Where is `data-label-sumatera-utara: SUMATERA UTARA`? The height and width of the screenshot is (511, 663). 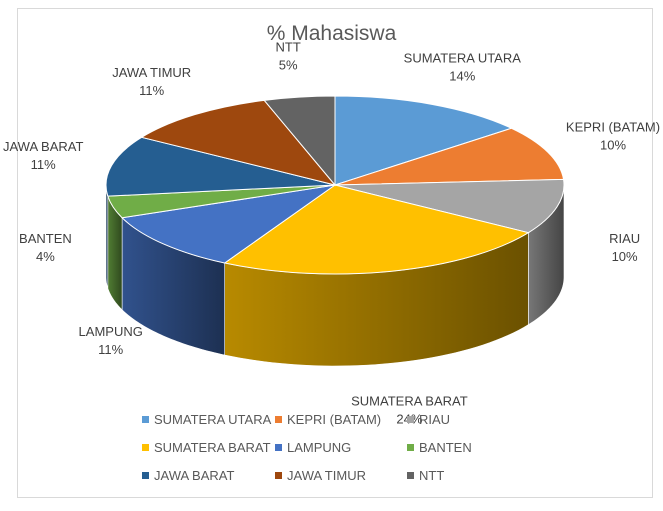 data-label-sumatera-utara: SUMATERA UTARA is located at coordinates (463, 57).